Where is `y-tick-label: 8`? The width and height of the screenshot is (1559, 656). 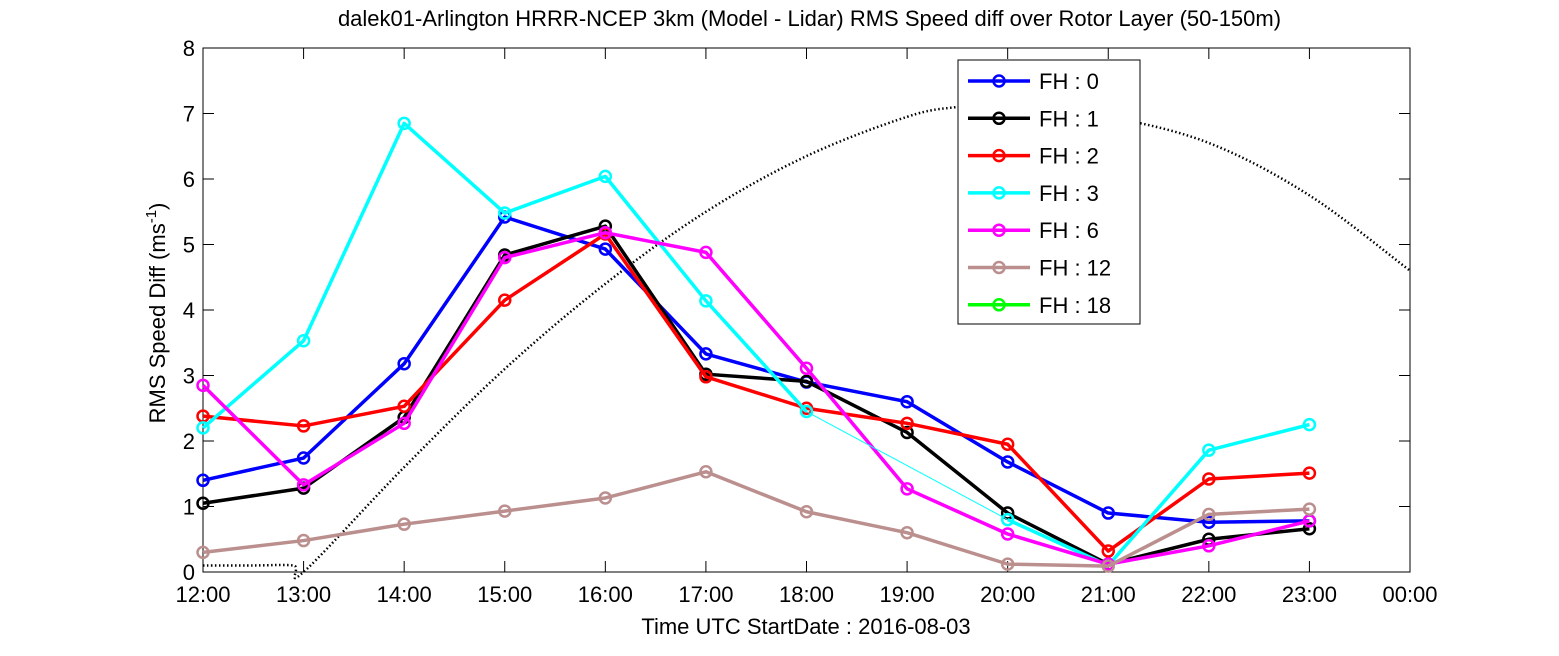 y-tick-label: 8 is located at coordinates (189, 48).